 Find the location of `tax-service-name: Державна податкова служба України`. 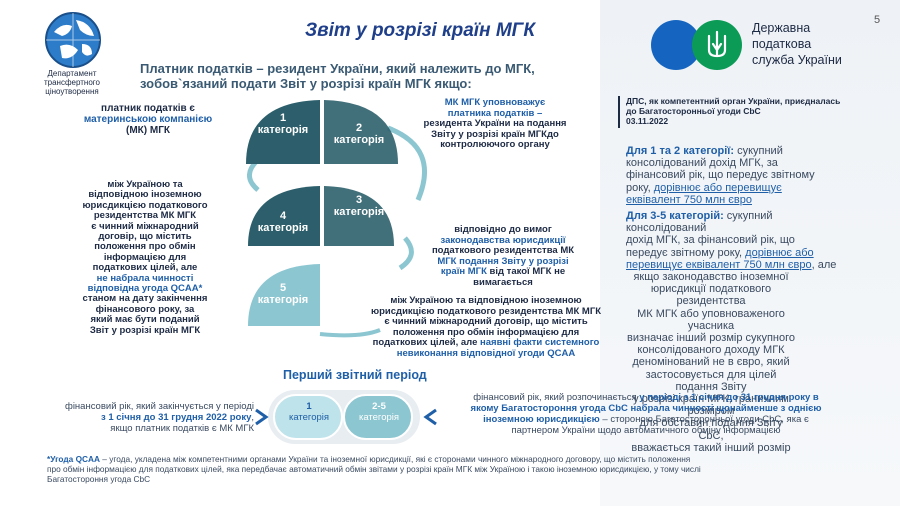

tax-service-name: Державна податкова служба України is located at coordinates (797, 44).